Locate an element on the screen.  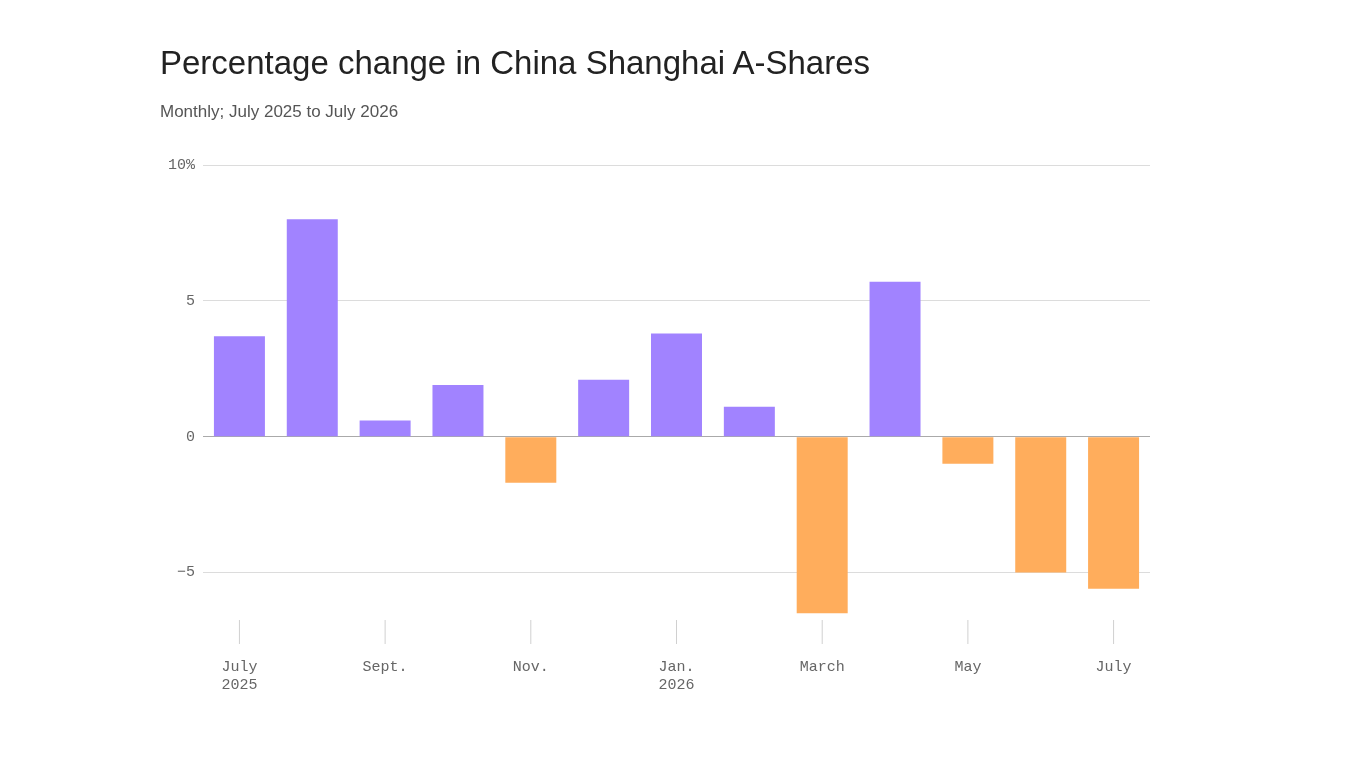
x-tick-label: July 2025 is located at coordinates (239, 676).